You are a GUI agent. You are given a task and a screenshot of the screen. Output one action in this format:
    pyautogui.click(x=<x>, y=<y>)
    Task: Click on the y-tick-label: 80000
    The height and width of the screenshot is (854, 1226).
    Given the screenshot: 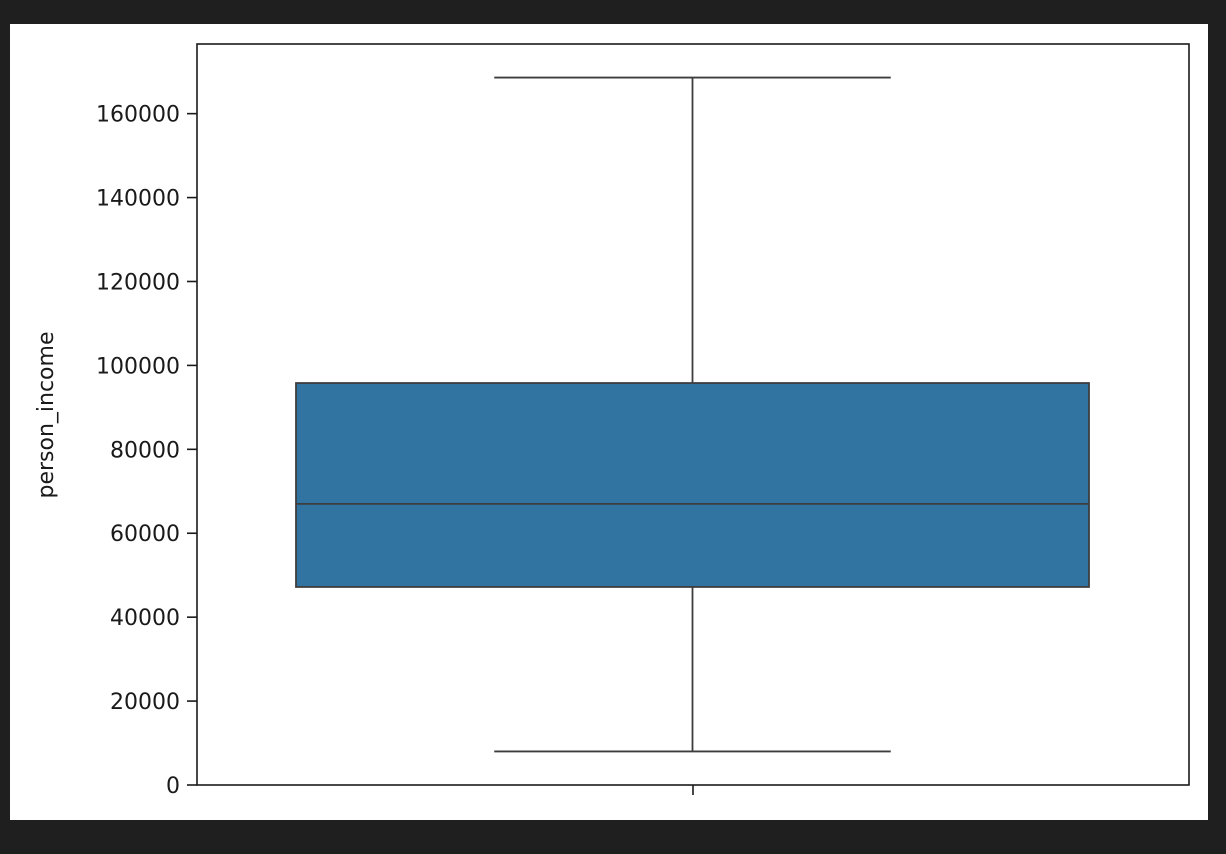 What is the action you would take?
    pyautogui.click(x=145, y=450)
    